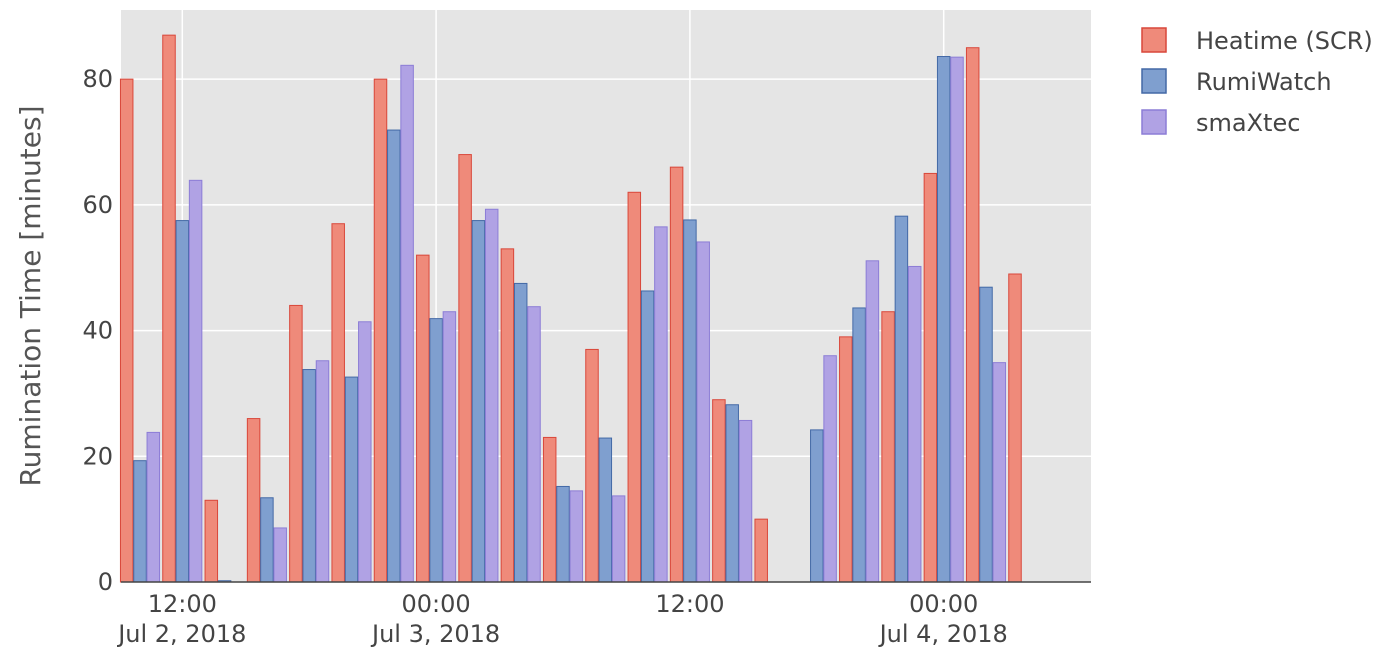  Describe the element at coordinates (1154, 81) in the screenshot. I see `legend-swatch-rumiwatch` at that location.